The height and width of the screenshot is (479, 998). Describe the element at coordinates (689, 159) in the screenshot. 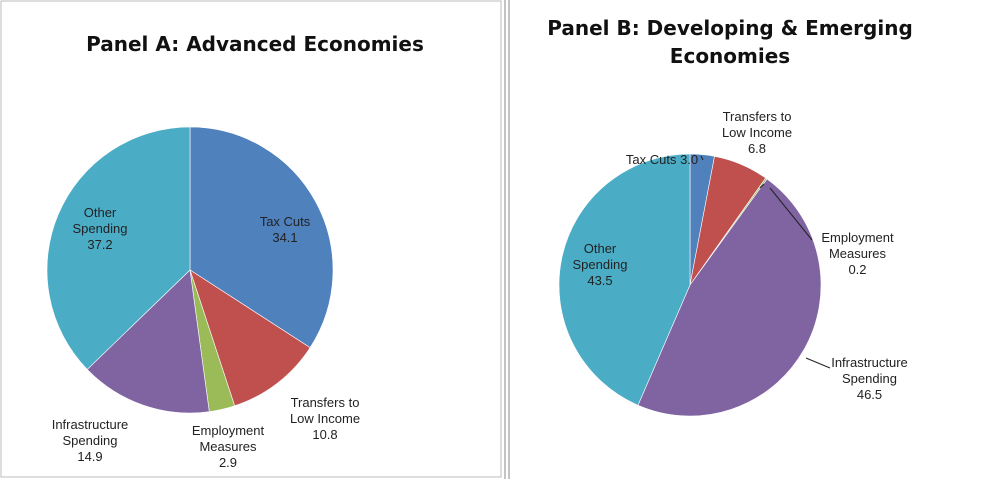

I see `value-label: 3.0` at that location.